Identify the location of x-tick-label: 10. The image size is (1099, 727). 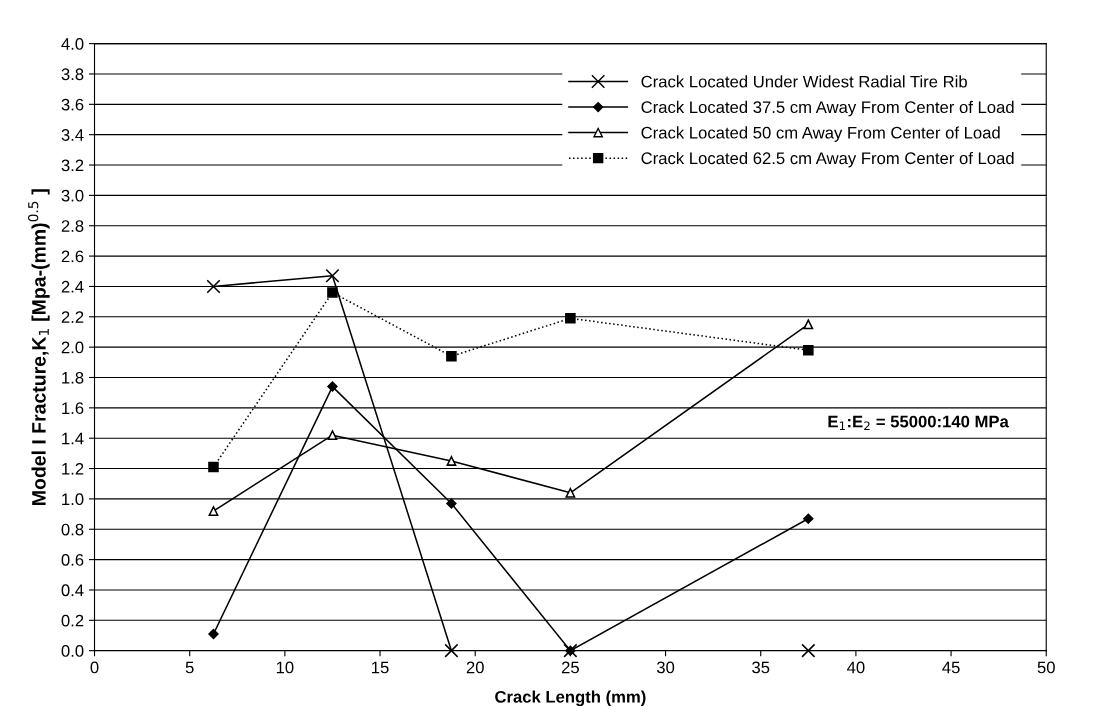
(285, 667).